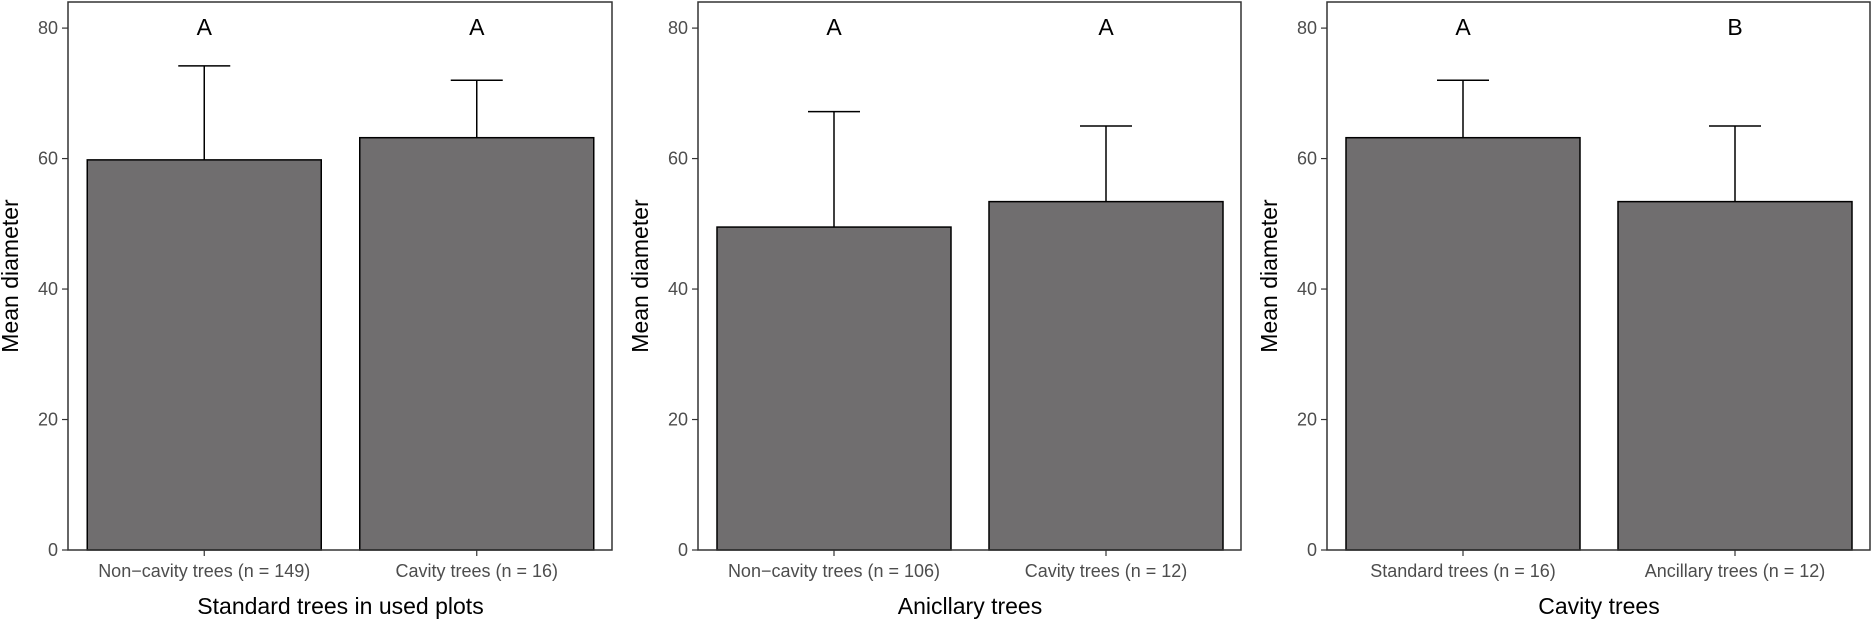 This screenshot has width=1871, height=621. I want to click on x-tick-label: Cavity trees (n = 12), so click(1106, 571).